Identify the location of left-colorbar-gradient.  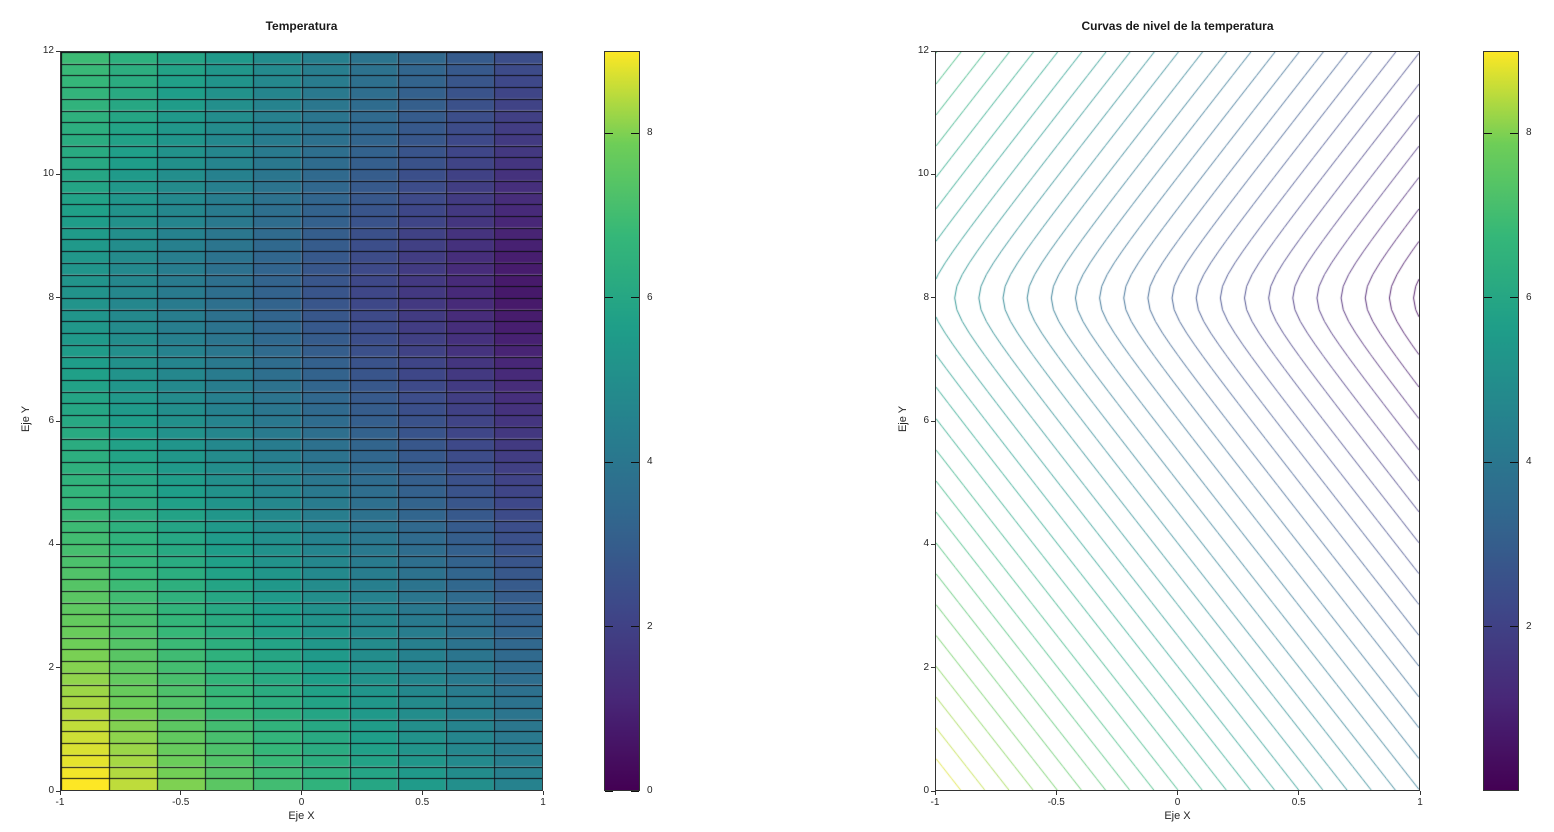
(622, 421).